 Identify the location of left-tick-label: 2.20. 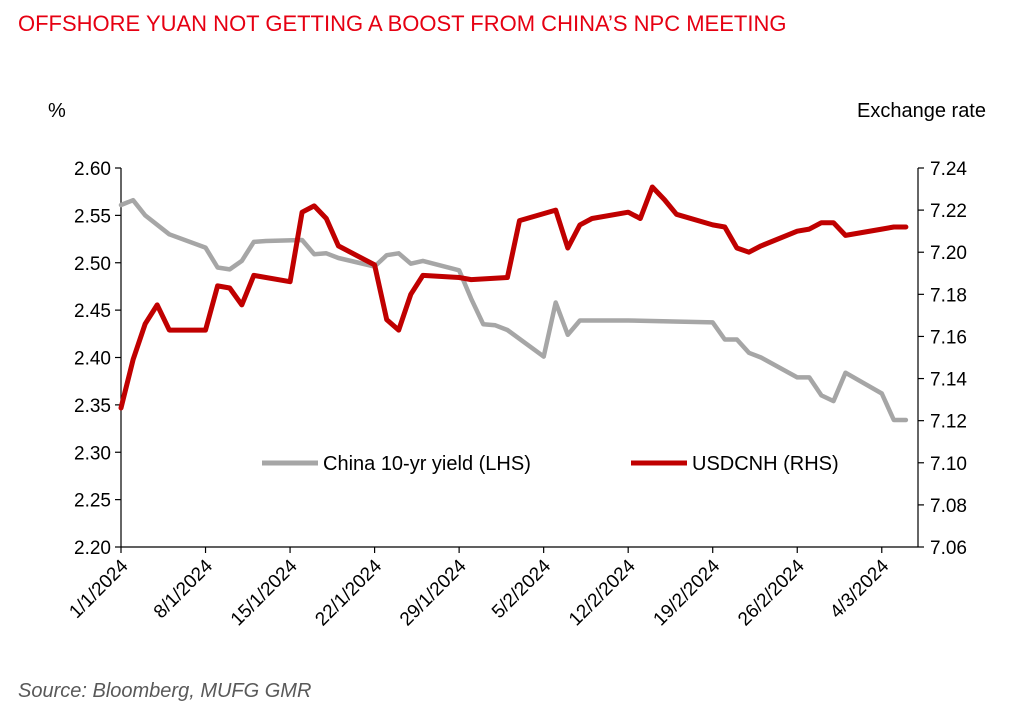
(92, 548).